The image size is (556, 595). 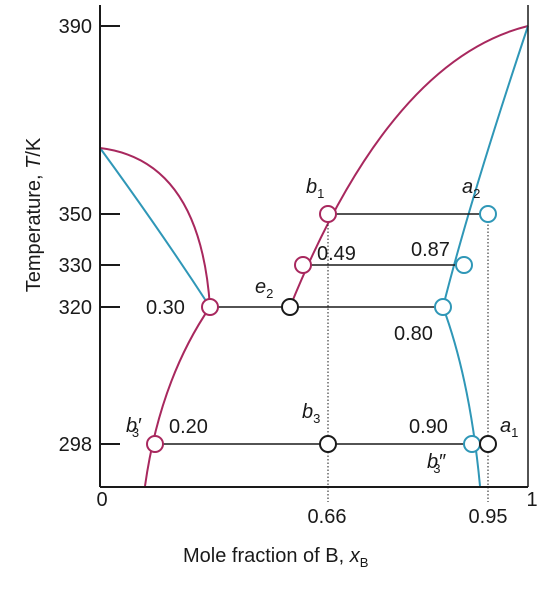 I want to click on label-a2: a2, so click(x=471, y=188).